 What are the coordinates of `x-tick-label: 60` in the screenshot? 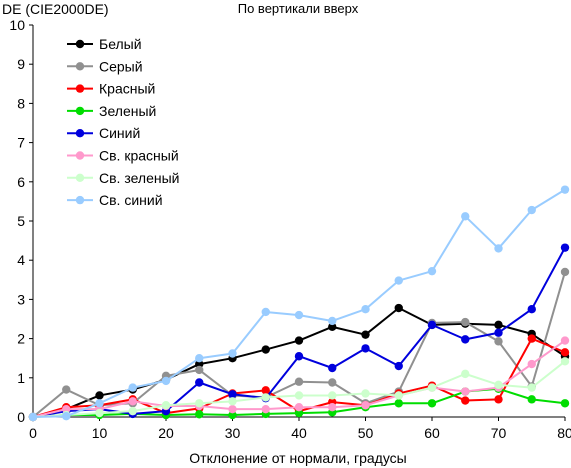 It's located at (432, 433).